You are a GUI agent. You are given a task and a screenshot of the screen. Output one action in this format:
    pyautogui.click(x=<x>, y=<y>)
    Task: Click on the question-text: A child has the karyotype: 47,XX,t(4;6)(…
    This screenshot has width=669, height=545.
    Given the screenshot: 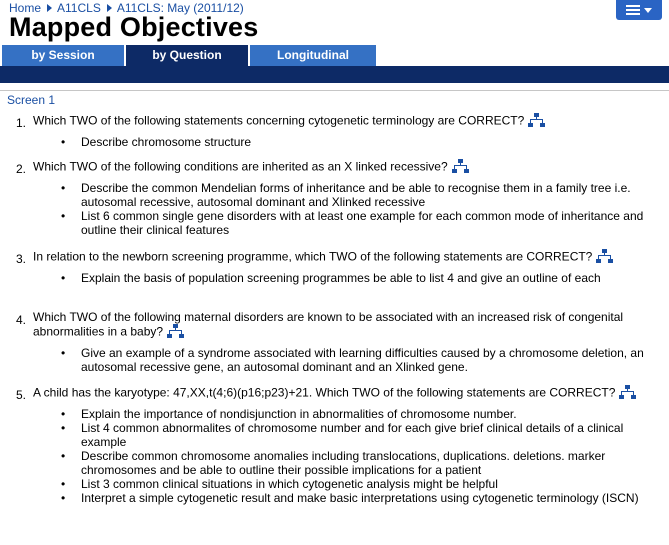 What is the action you would take?
    pyautogui.click(x=324, y=392)
    